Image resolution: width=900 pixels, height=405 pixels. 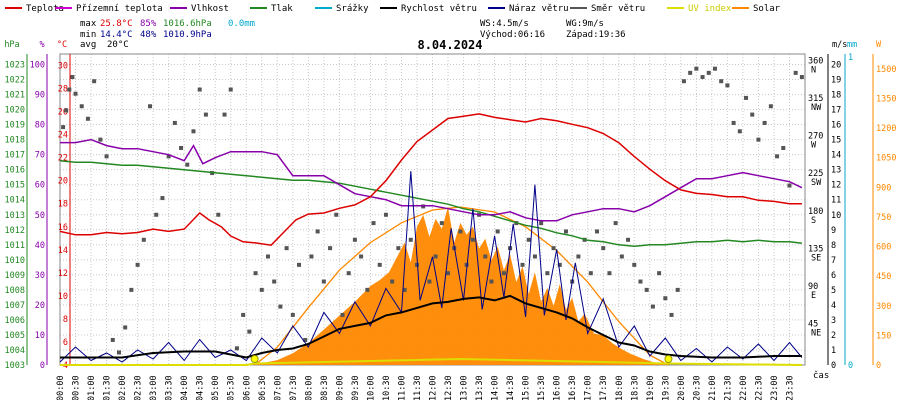 What do you see at coordinates (431, 361) in the screenshot?
I see `uv-index-line` at bounding box center [431, 361].